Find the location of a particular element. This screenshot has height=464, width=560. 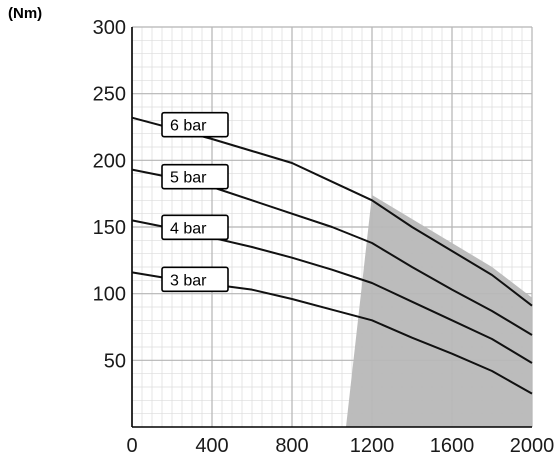

series-label: 3 bar is located at coordinates (188, 280).